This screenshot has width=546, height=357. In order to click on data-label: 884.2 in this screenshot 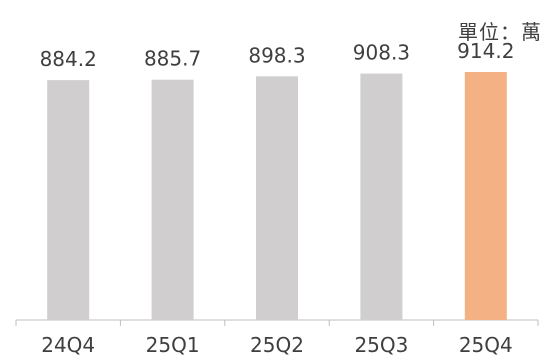, I will do `click(68, 59)`.